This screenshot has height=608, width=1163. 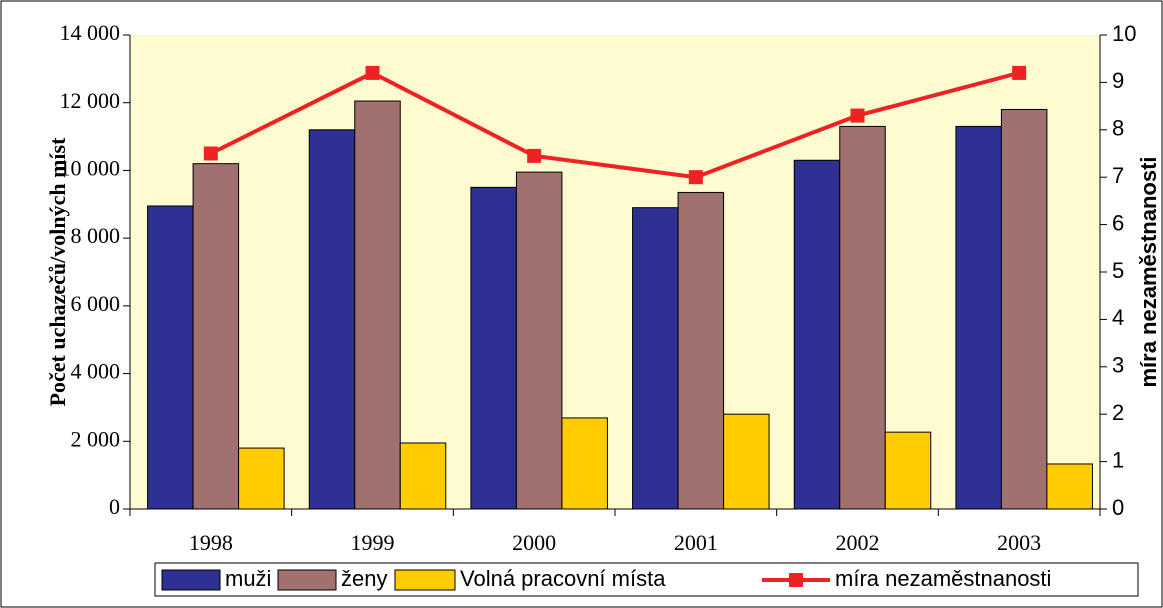 What do you see at coordinates (96, 303) in the screenshot?
I see `y-tick-label: 6 000` at bounding box center [96, 303].